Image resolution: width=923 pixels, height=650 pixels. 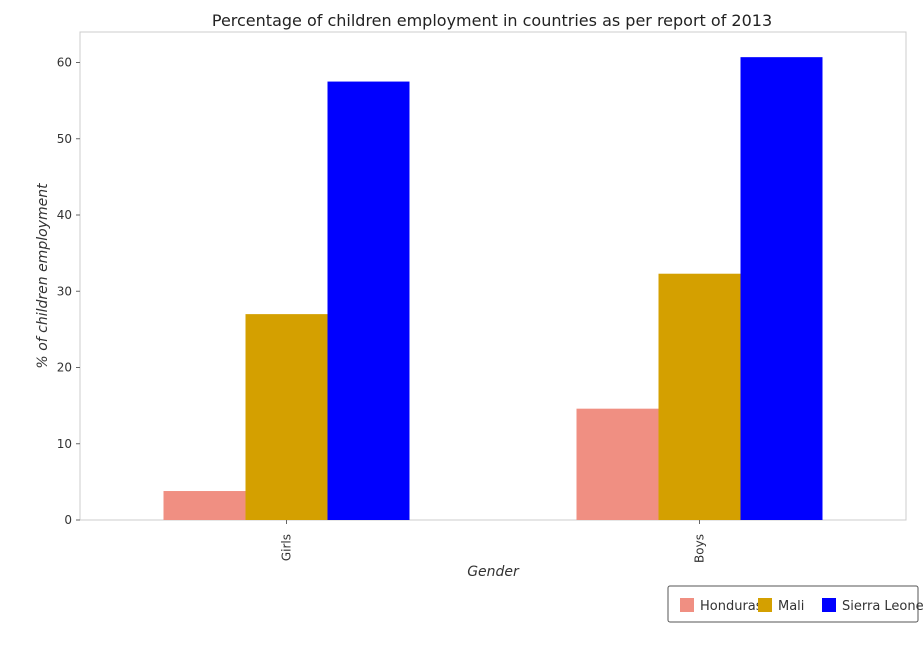 What do you see at coordinates (64, 63) in the screenshot?
I see `y-tick-label: 60` at bounding box center [64, 63].